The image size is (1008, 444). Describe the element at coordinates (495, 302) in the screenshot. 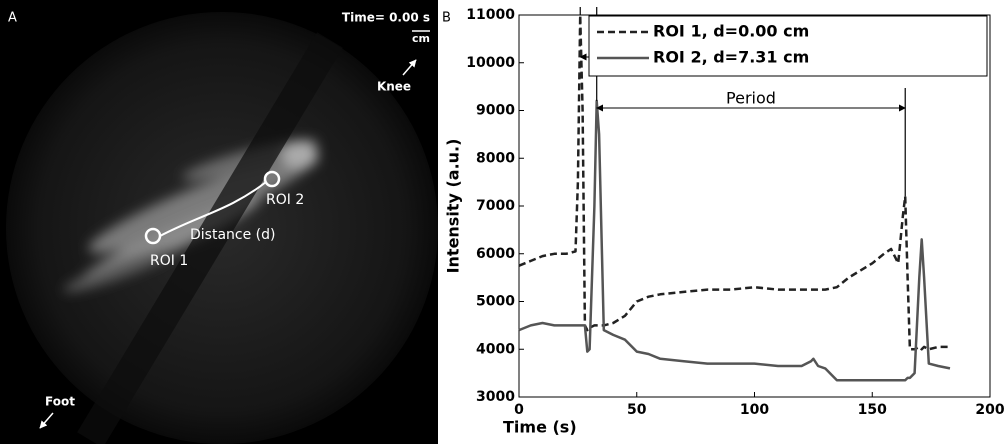

I see `y-tick-label: 5000` at that location.